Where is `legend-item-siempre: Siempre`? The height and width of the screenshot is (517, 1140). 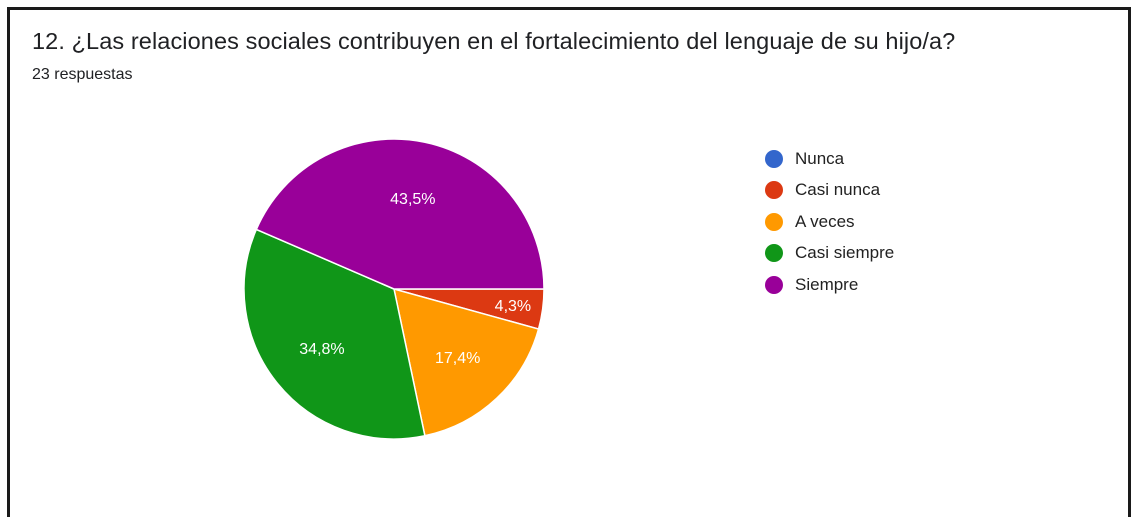
legend-item-siempre: Siempre is located at coordinates (829, 285).